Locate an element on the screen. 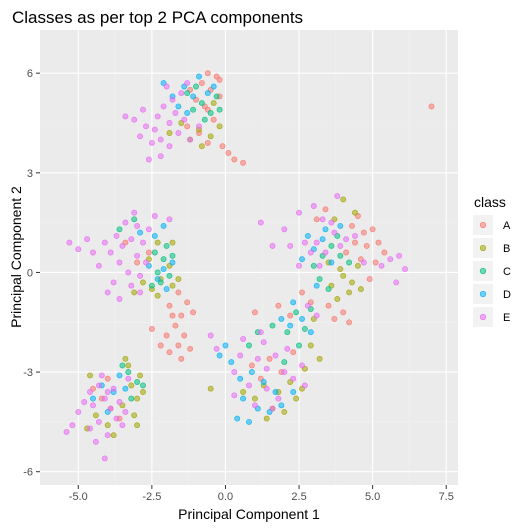  y-tick-label: 0 is located at coordinates (30, 273).